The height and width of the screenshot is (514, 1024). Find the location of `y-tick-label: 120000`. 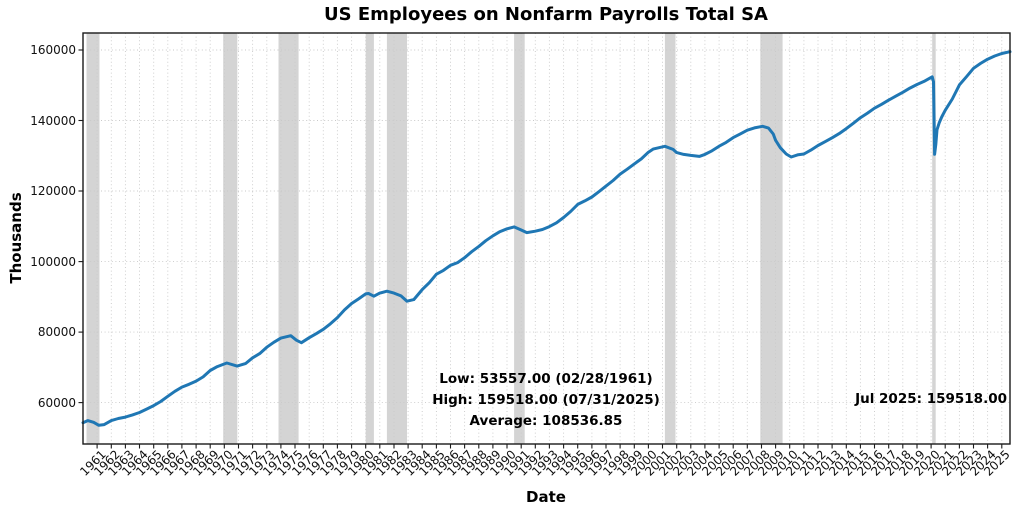

y-tick-label: 120000 is located at coordinates (53, 191).